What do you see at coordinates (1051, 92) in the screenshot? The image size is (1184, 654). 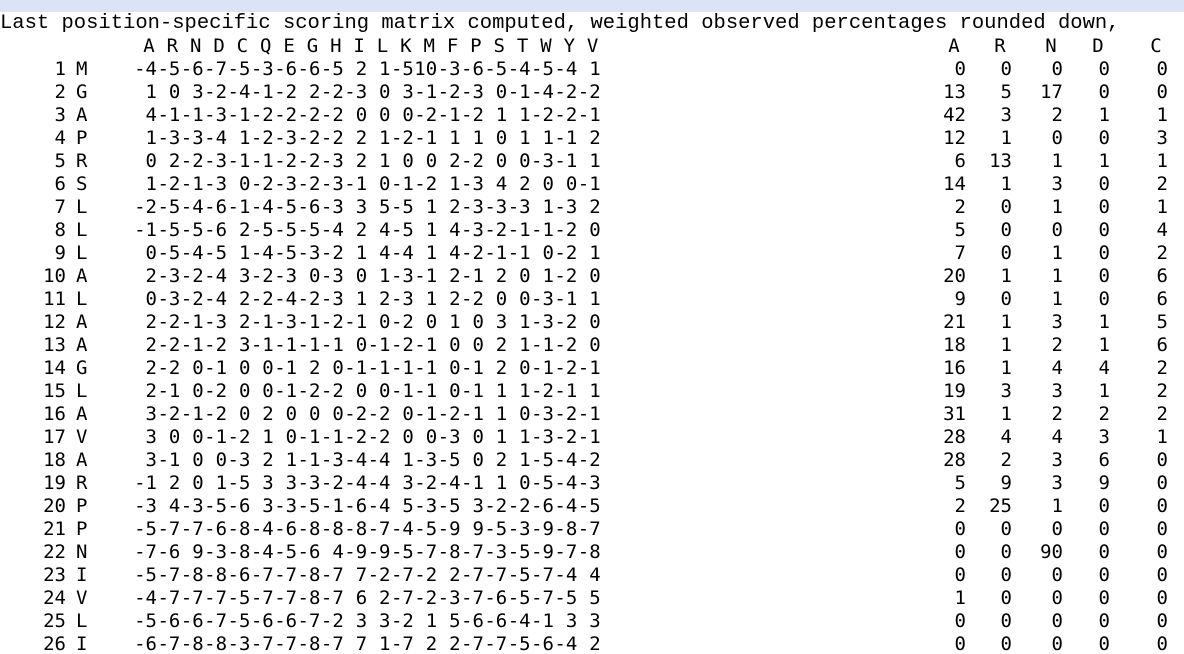 I see `percent-cell: 17` at bounding box center [1051, 92].